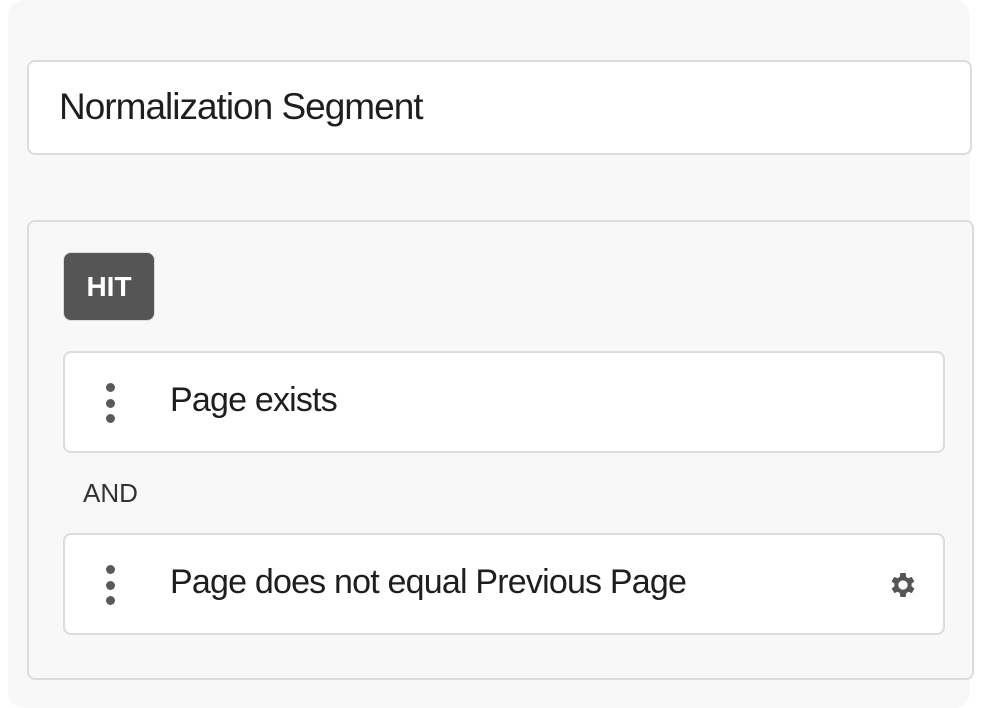  Describe the element at coordinates (254, 400) in the screenshot. I see `rule-label: Page exists` at that location.